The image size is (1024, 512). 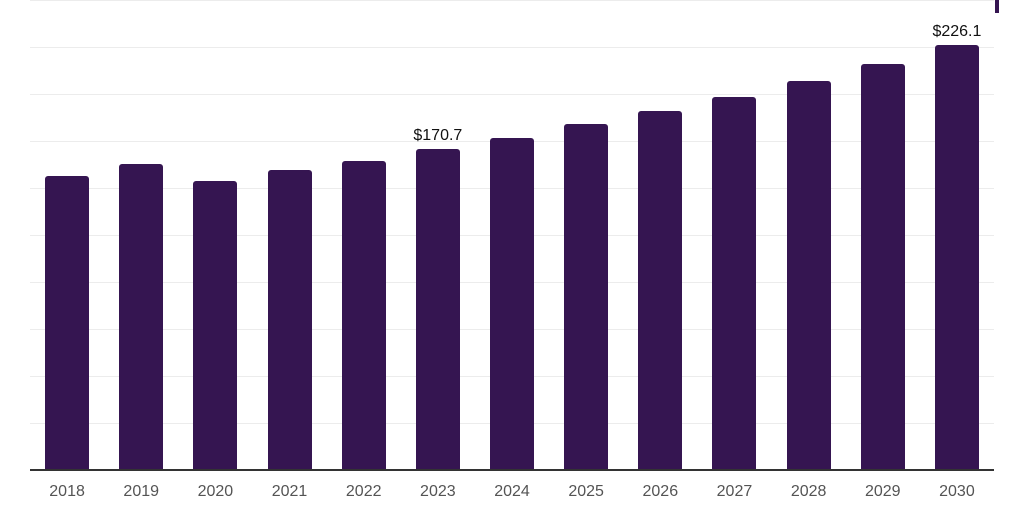 I want to click on x-axis-tick-label-2019: 2019, so click(x=141, y=491).